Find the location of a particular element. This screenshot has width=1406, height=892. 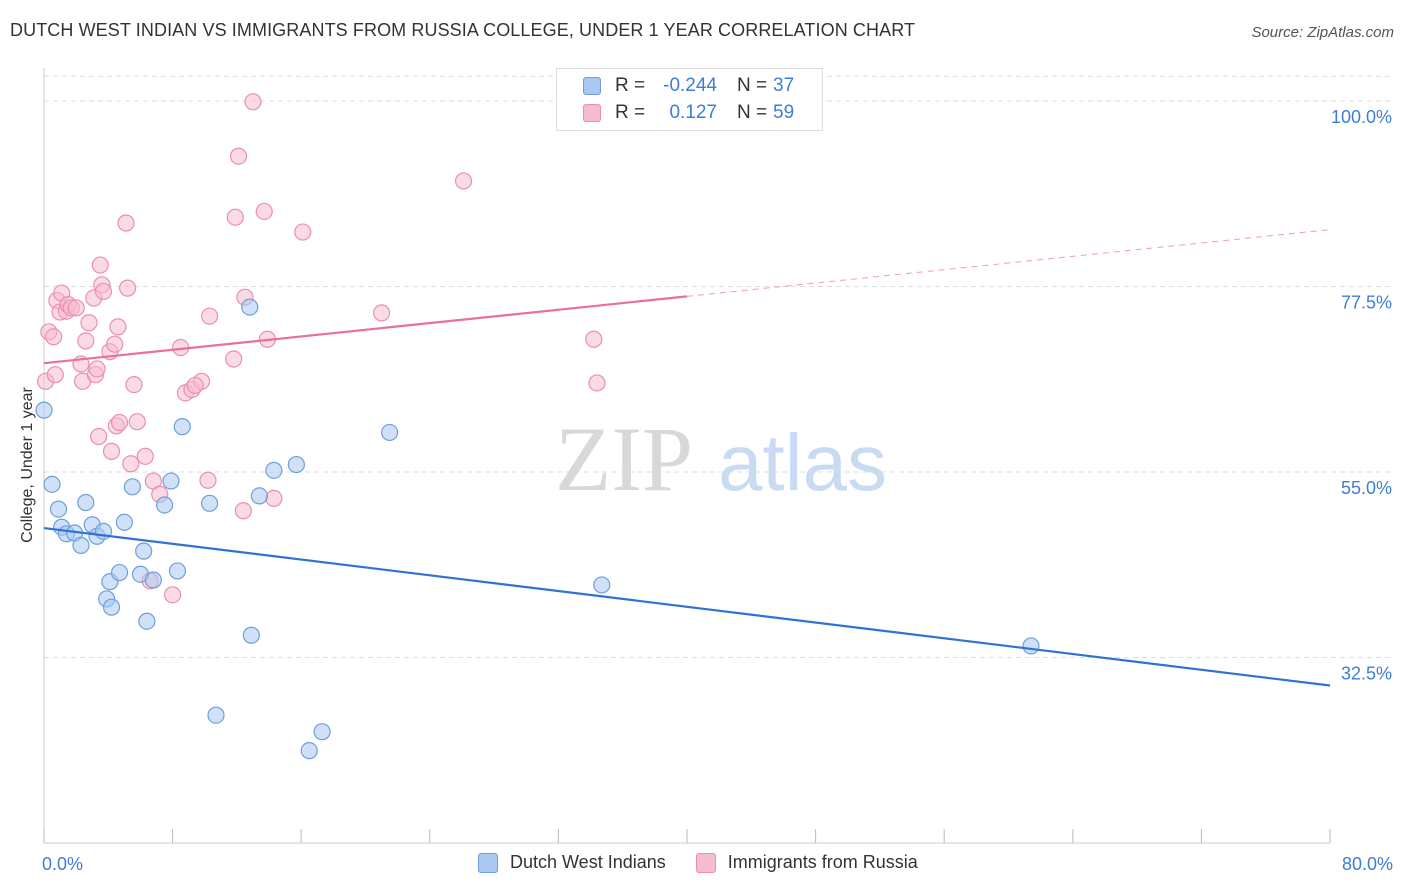

y-tick-label: 100.0% is located at coordinates (1361, 117).